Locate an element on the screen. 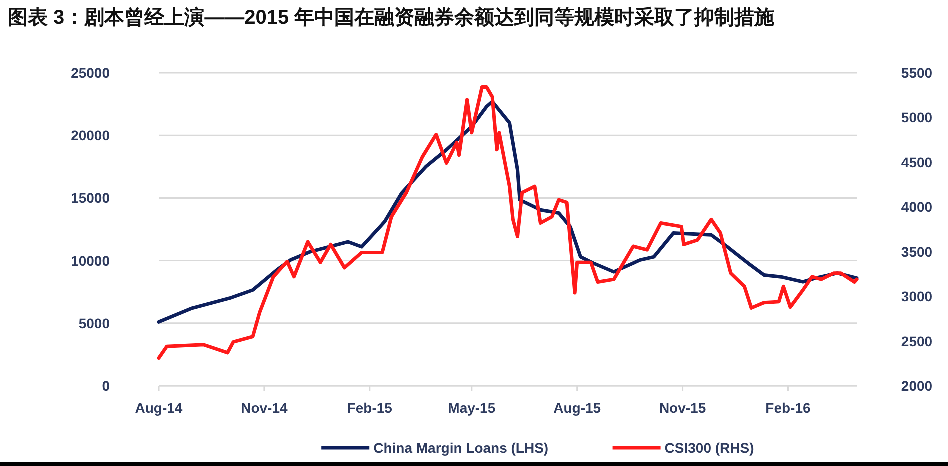 This screenshot has height=466, width=948. y-tick-label: 25000 is located at coordinates (90, 73).